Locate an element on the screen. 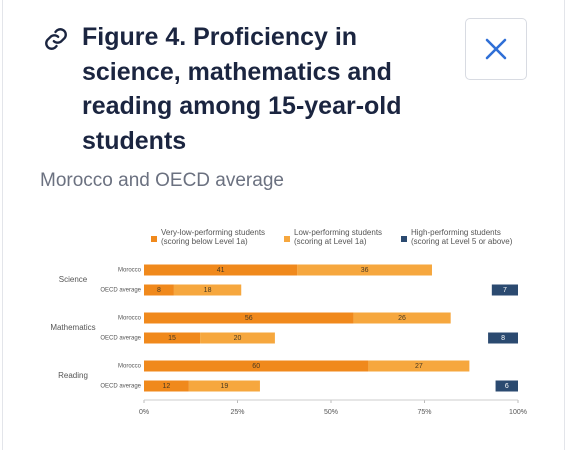  link-icon is located at coordinates (56, 39).